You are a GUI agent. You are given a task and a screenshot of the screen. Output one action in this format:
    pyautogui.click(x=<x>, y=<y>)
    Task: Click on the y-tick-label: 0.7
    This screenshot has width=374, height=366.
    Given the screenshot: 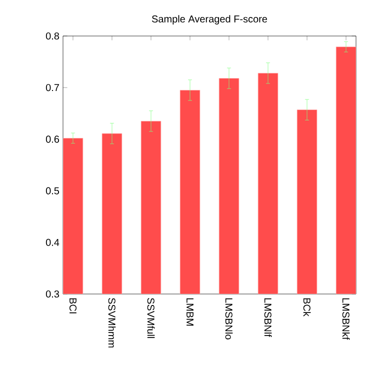 What is the action you would take?
    pyautogui.click(x=52, y=88)
    